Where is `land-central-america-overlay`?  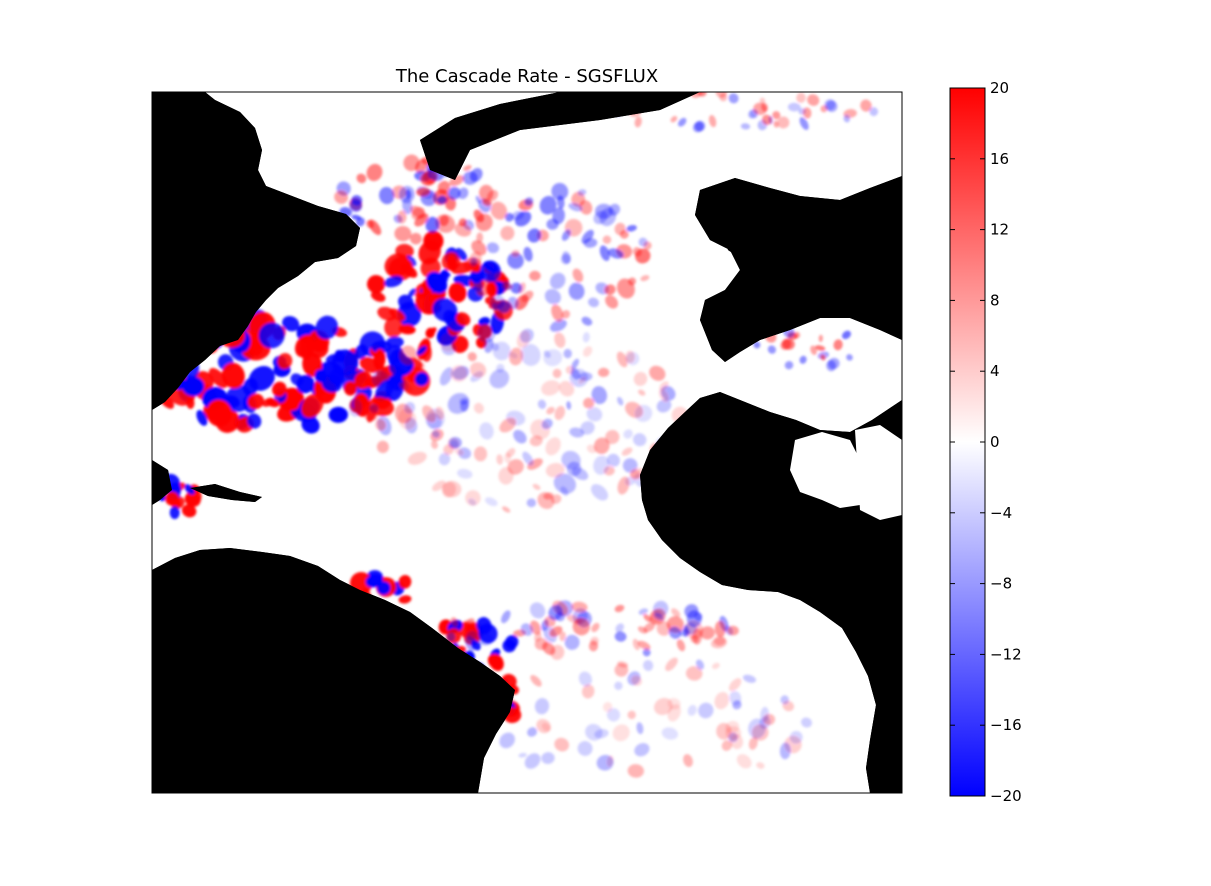
land-central-america-overlay is located at coordinates (162, 482).